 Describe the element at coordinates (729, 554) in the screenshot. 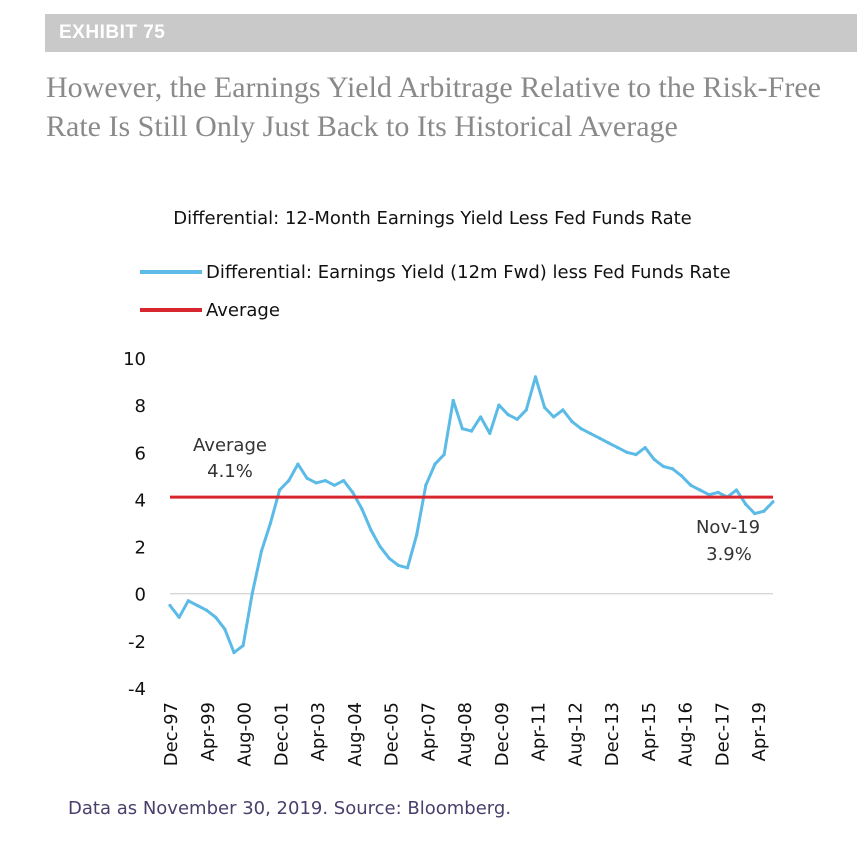

I see `latest-annotation-value: 3.9%` at that location.